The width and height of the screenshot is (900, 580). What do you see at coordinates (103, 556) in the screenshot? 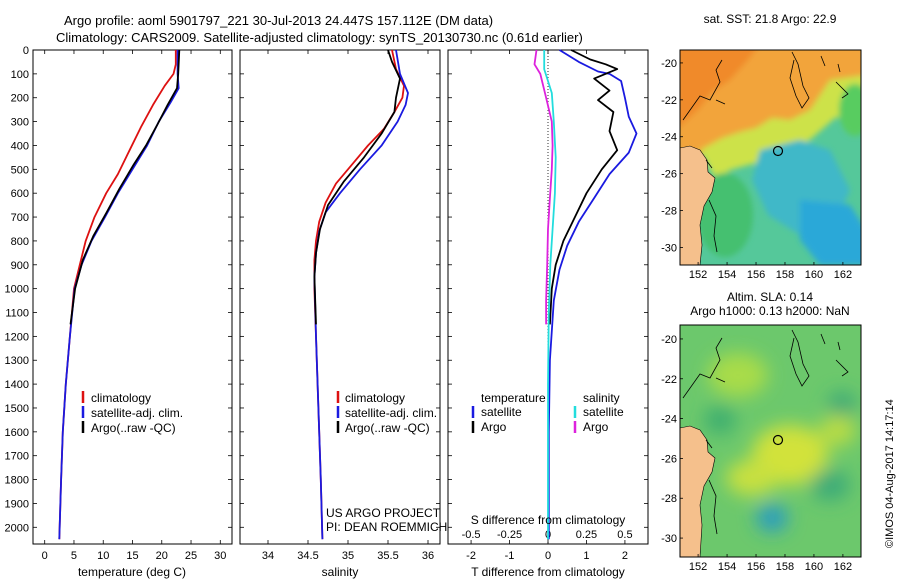
I see `x-tick-label: 10` at bounding box center [103, 556].